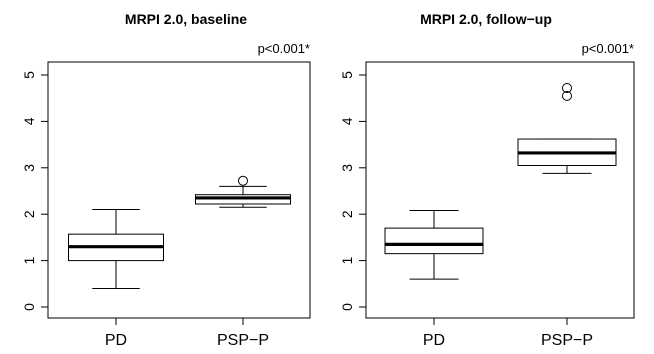  What do you see at coordinates (186, 19) in the screenshot?
I see `chart-title: MRPI 2.0, baseline` at bounding box center [186, 19].